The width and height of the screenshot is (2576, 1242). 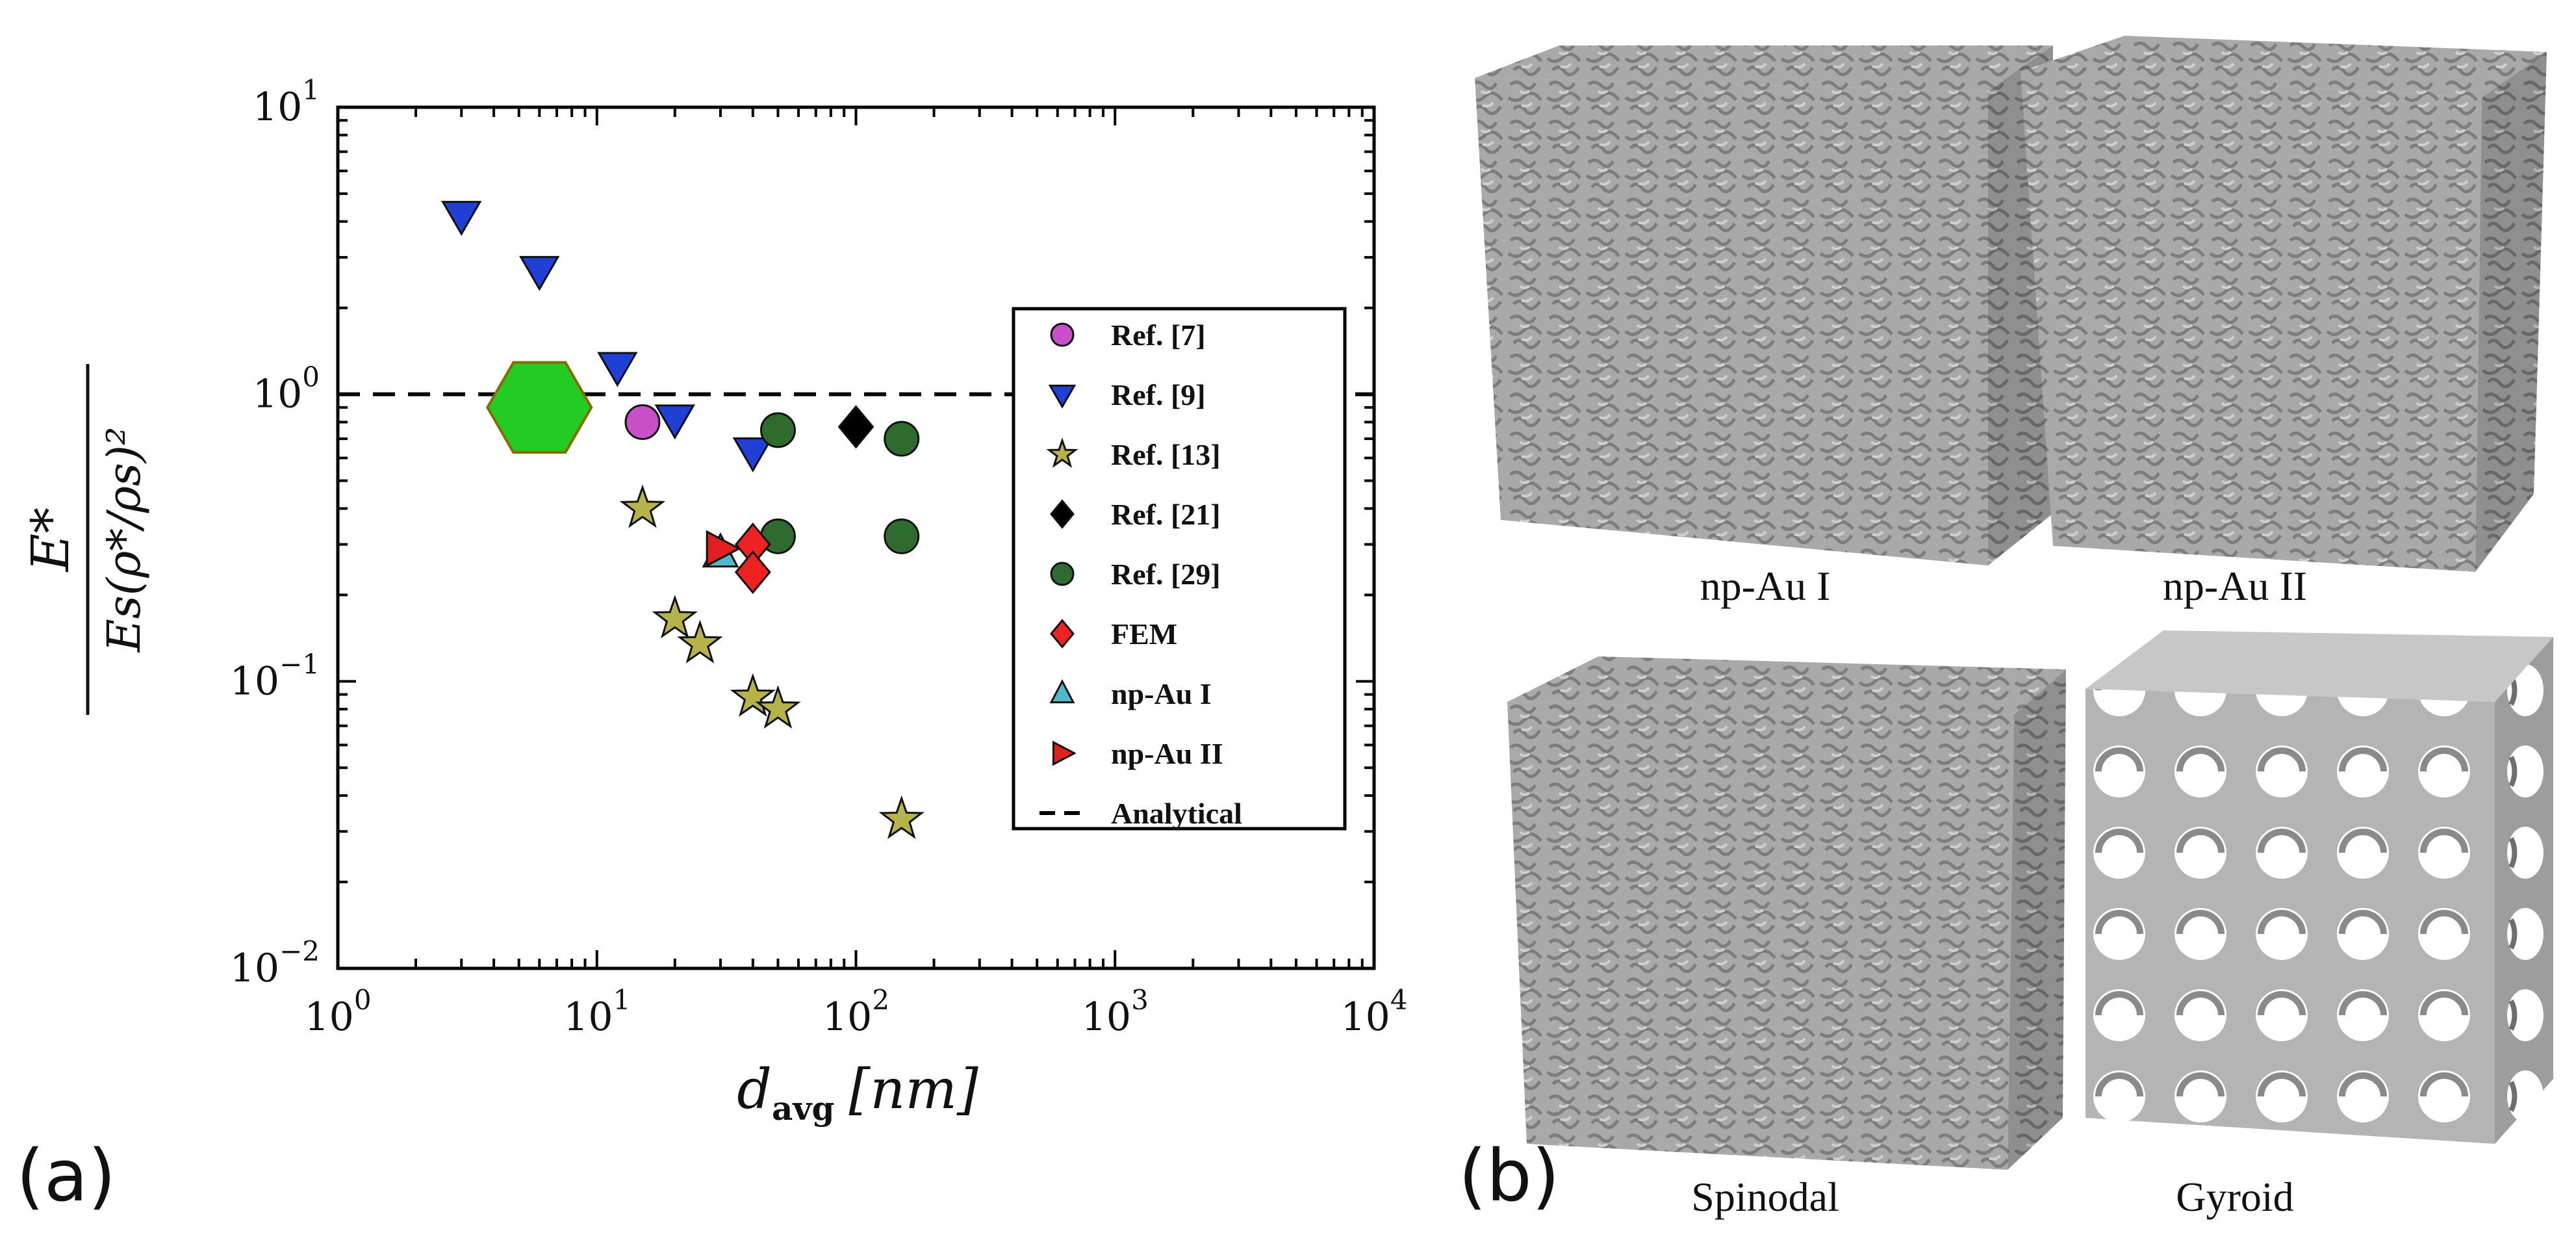 I want to click on y-tick-label: 10⁰, so click(x=286, y=389).